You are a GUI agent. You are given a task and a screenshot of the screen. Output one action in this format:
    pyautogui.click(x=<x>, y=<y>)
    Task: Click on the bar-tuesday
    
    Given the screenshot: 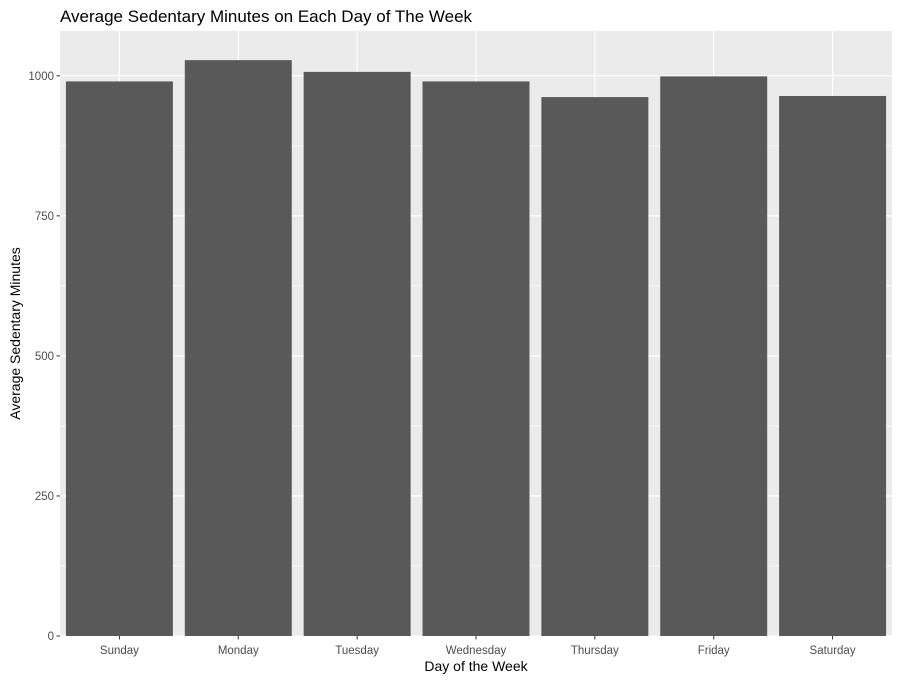 What is the action you would take?
    pyautogui.click(x=357, y=354)
    